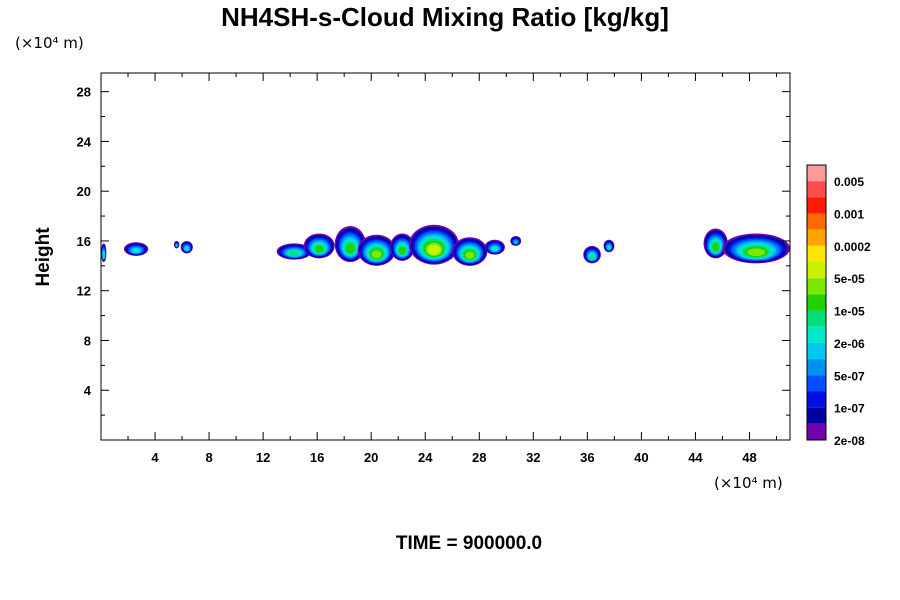 This screenshot has width=900, height=600. What do you see at coordinates (849, 215) in the screenshot?
I see `colorbar-label: 0.001` at bounding box center [849, 215].